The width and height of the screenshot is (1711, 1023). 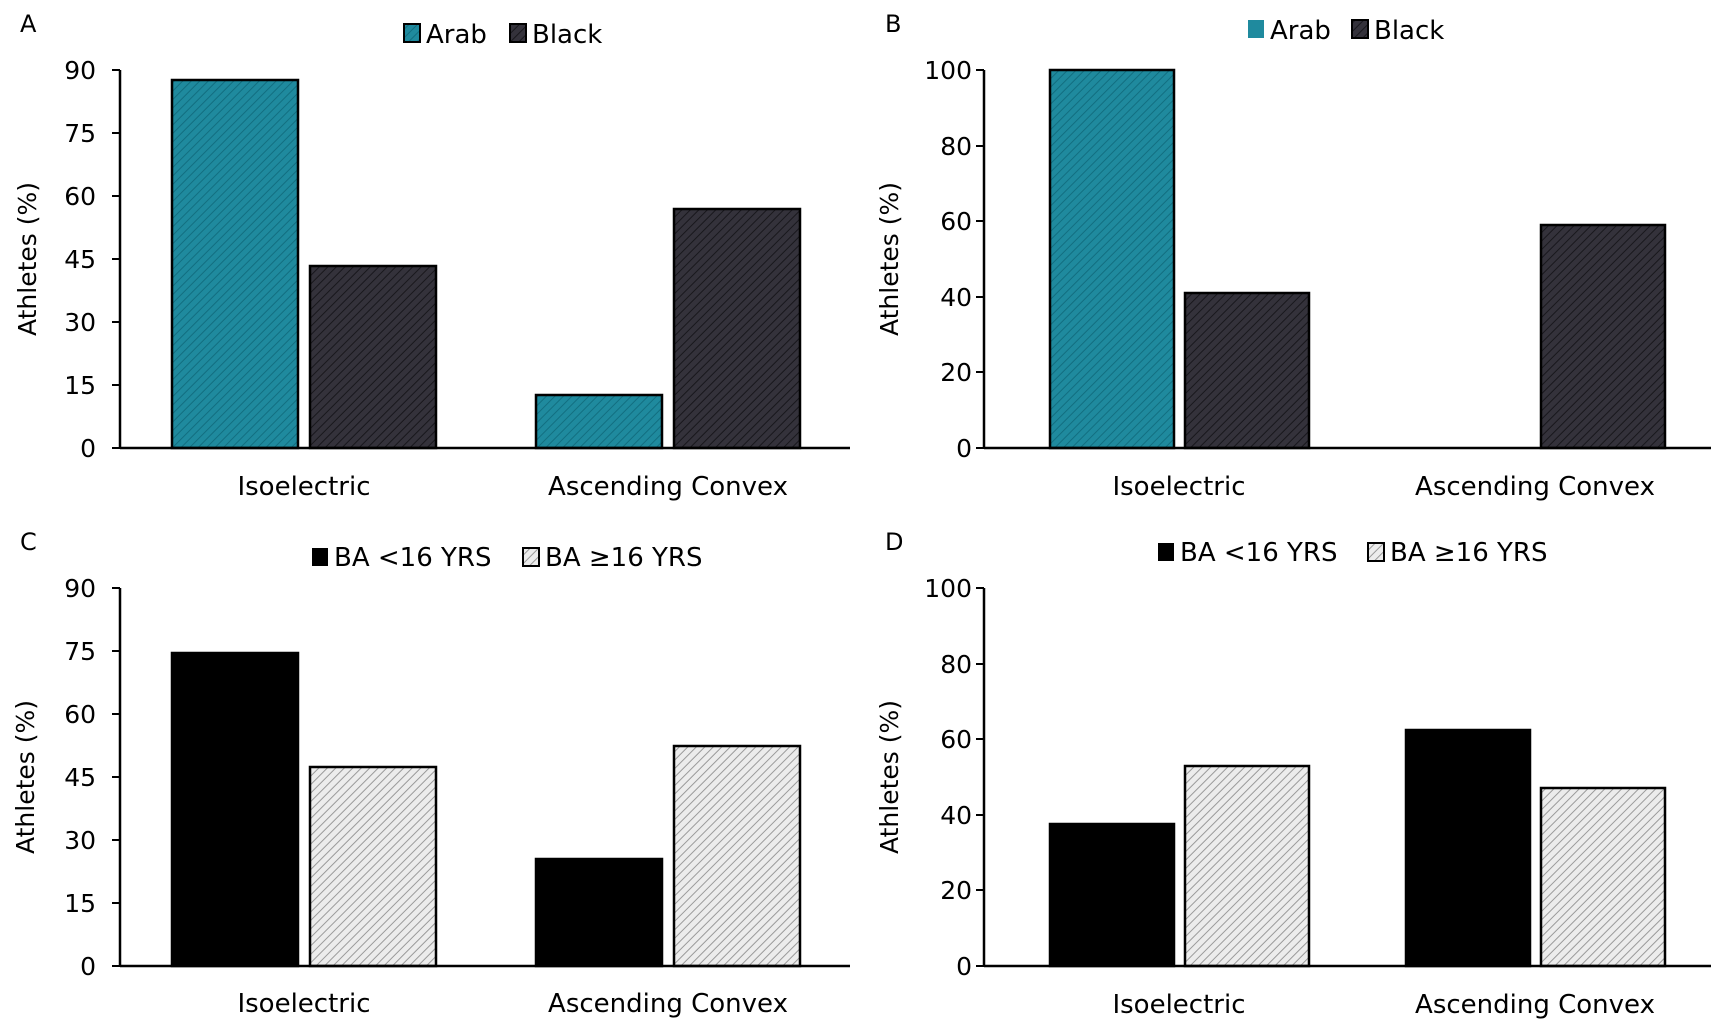 I want to click on panel-label: B, so click(x=893, y=24).